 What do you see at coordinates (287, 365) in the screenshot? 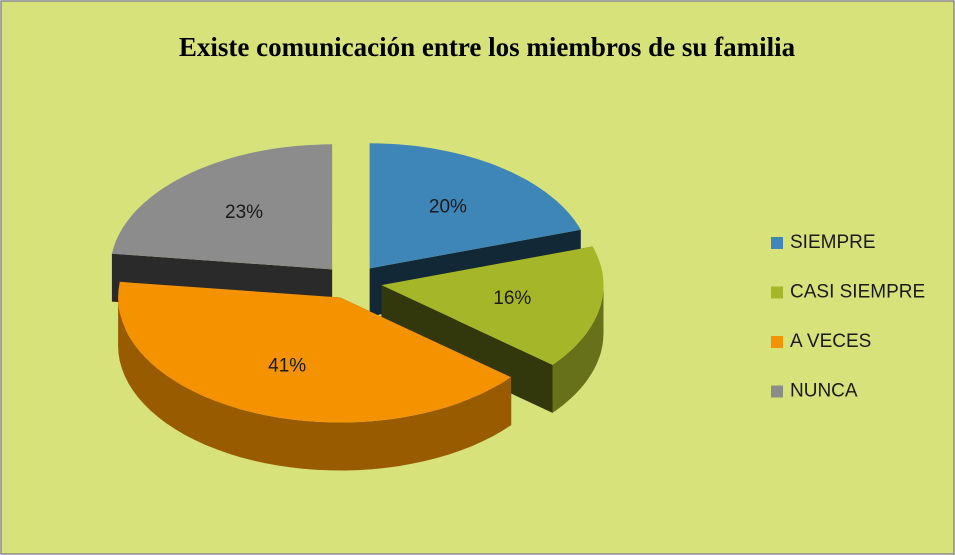
I see `data-label: 41%` at bounding box center [287, 365].